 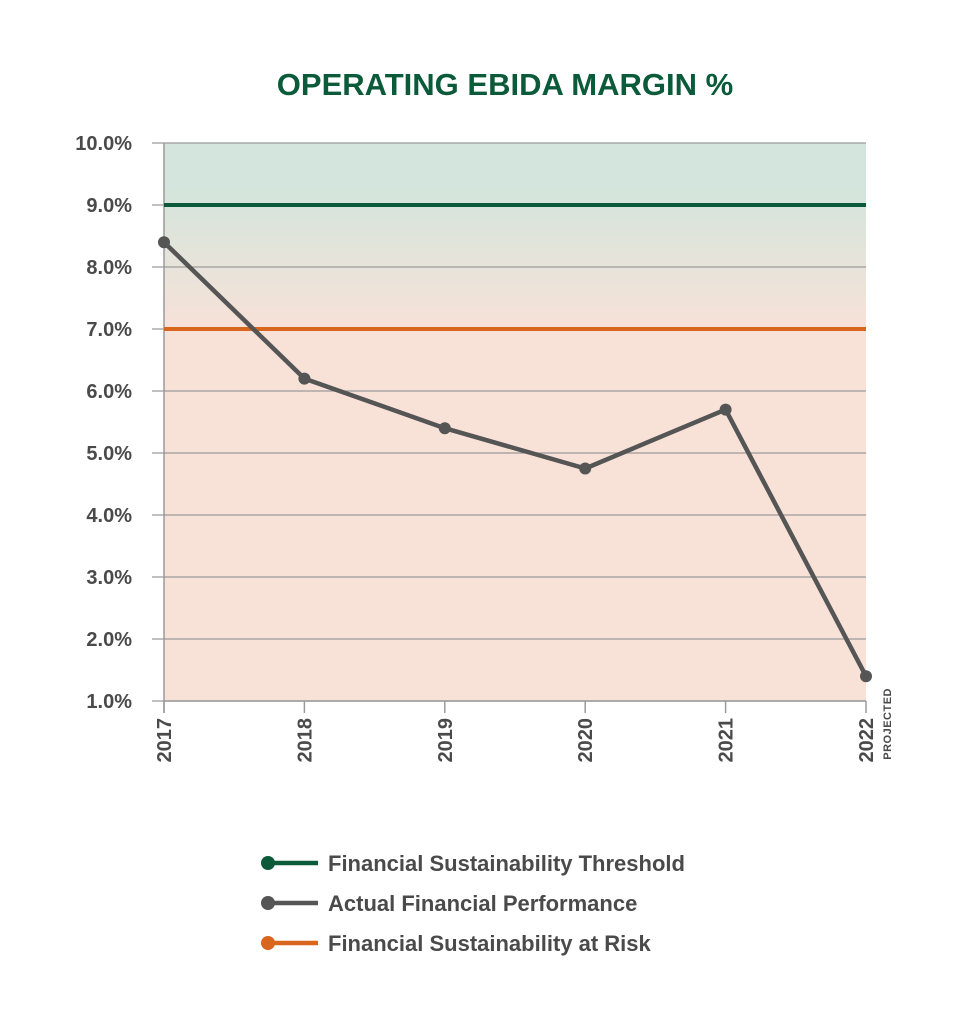 What do you see at coordinates (446, 740) in the screenshot?
I see `x-tick-label: 2019` at bounding box center [446, 740].